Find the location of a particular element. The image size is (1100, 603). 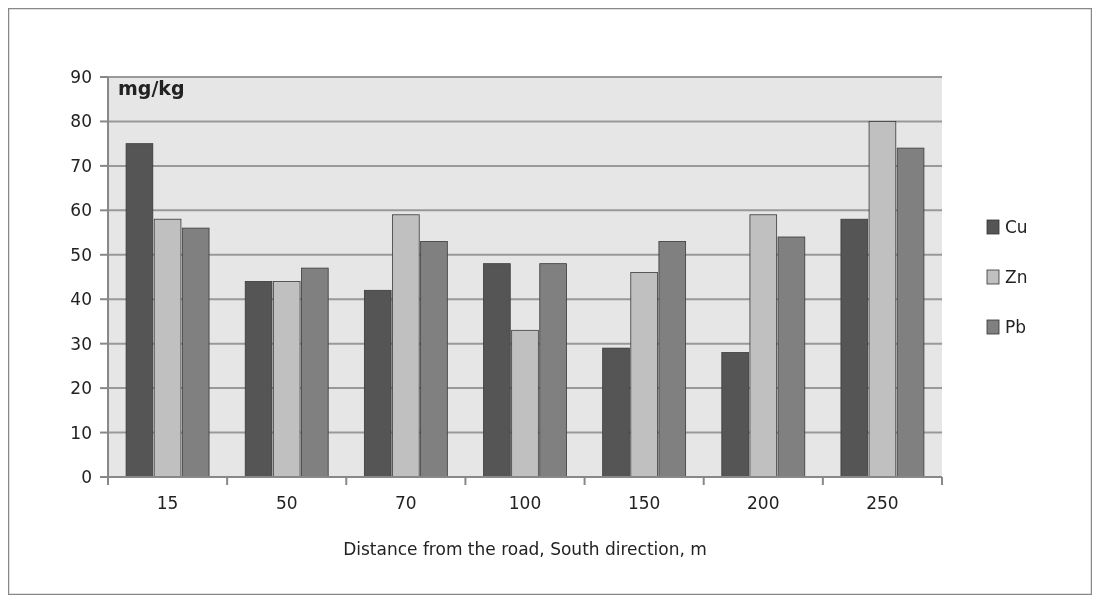

legend-label: Cu is located at coordinates (1016, 226).